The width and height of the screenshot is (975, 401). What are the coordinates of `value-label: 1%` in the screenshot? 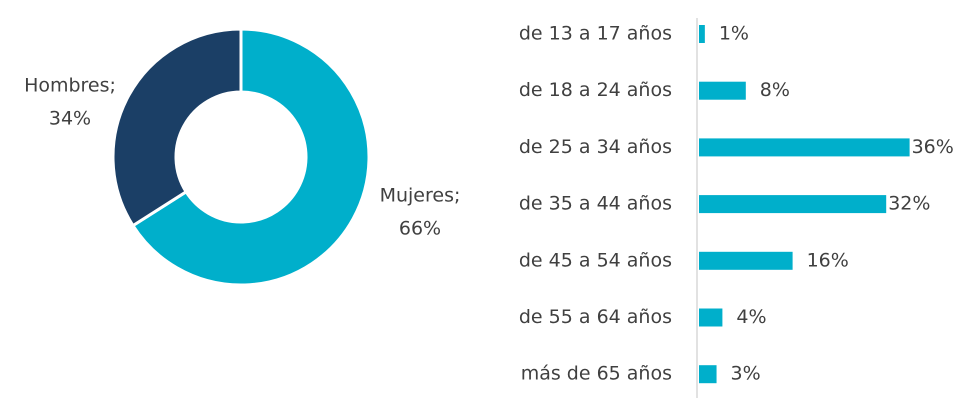 It's located at (734, 34).